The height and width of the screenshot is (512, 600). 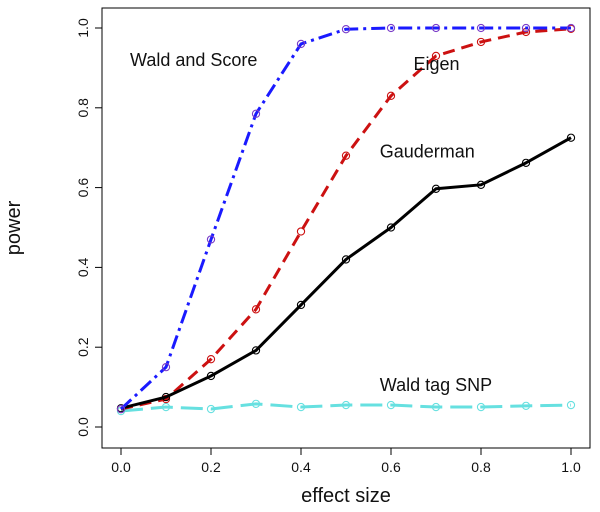 What do you see at coordinates (83, 108) in the screenshot?
I see `y-tick-label: 0.8` at bounding box center [83, 108].